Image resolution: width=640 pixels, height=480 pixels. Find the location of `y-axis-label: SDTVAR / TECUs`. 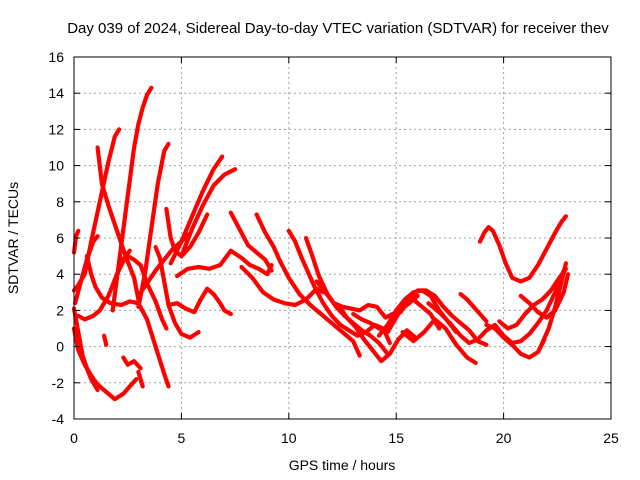

y-axis-label: SDTVAR / TECUs is located at coordinates (13, 238).